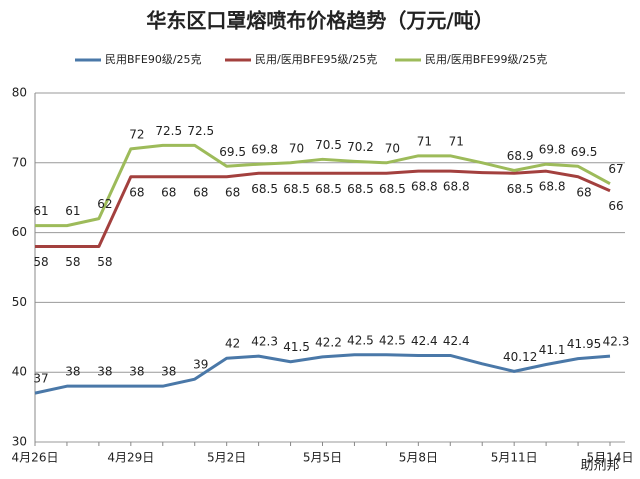 This screenshot has width=640, height=479. Describe the element at coordinates (35, 458) in the screenshot. I see `x-tick-label: 4月26日` at that location.